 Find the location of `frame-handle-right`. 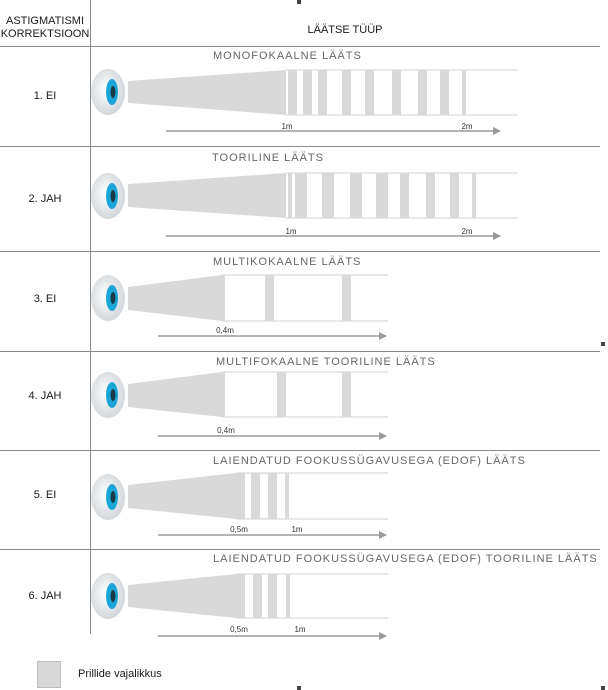

frame-handle-right is located at coordinates (603, 344).